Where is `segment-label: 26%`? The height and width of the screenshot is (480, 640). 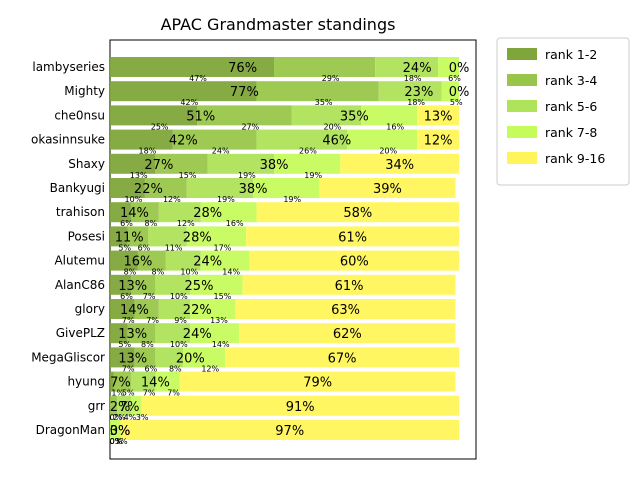 segment-label: 26% is located at coordinates (308, 151).